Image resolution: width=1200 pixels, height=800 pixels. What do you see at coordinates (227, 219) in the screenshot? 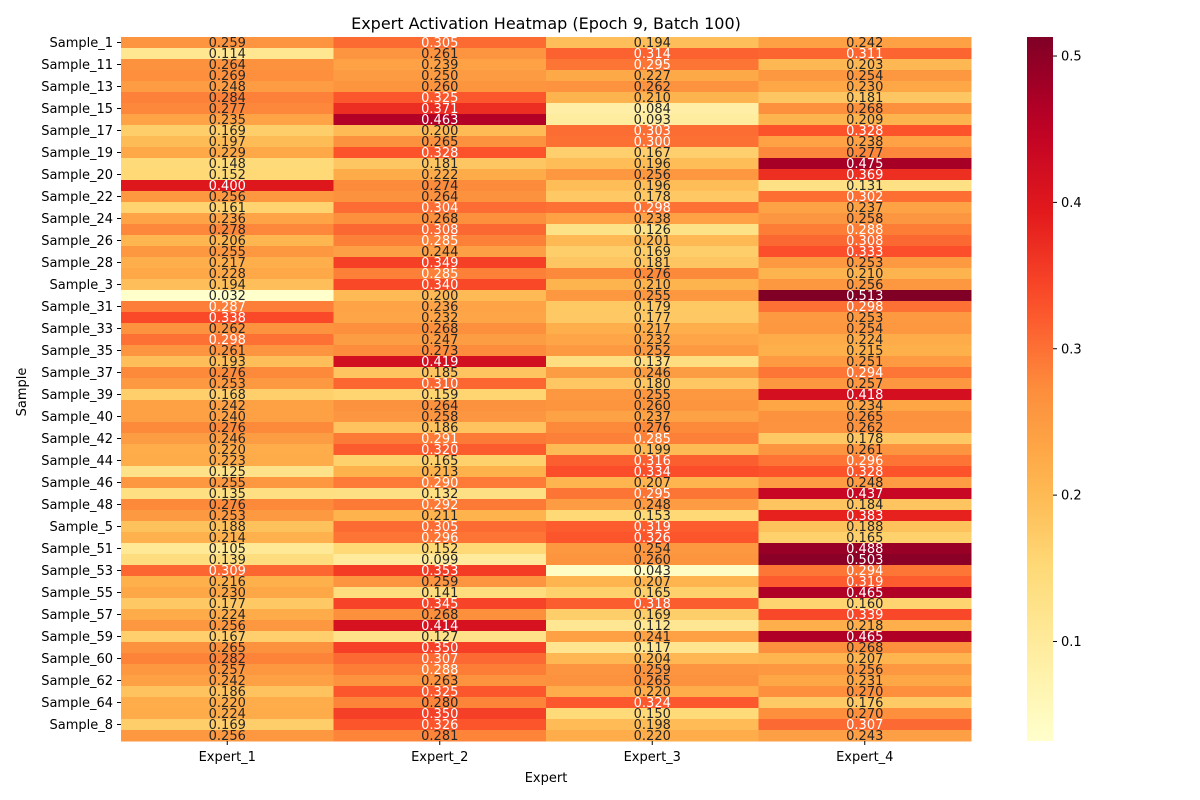
I see `cell-value-label: 0.236` at bounding box center [227, 219].